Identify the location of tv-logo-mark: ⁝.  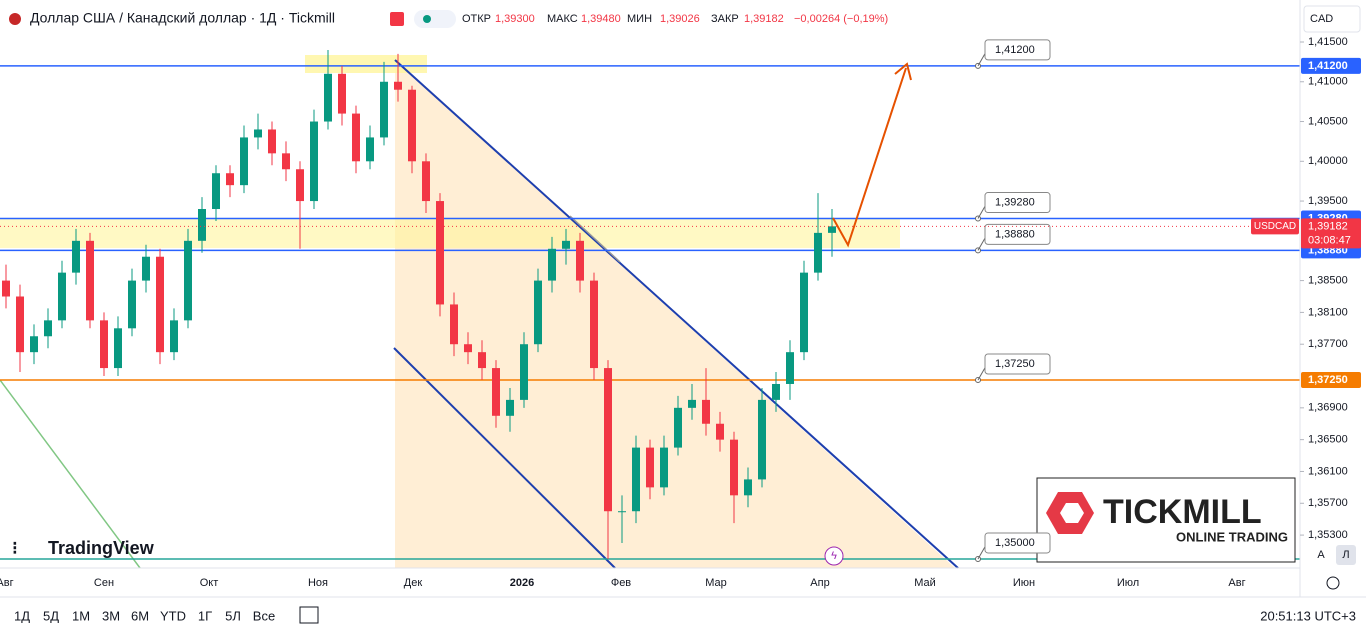
(15, 548).